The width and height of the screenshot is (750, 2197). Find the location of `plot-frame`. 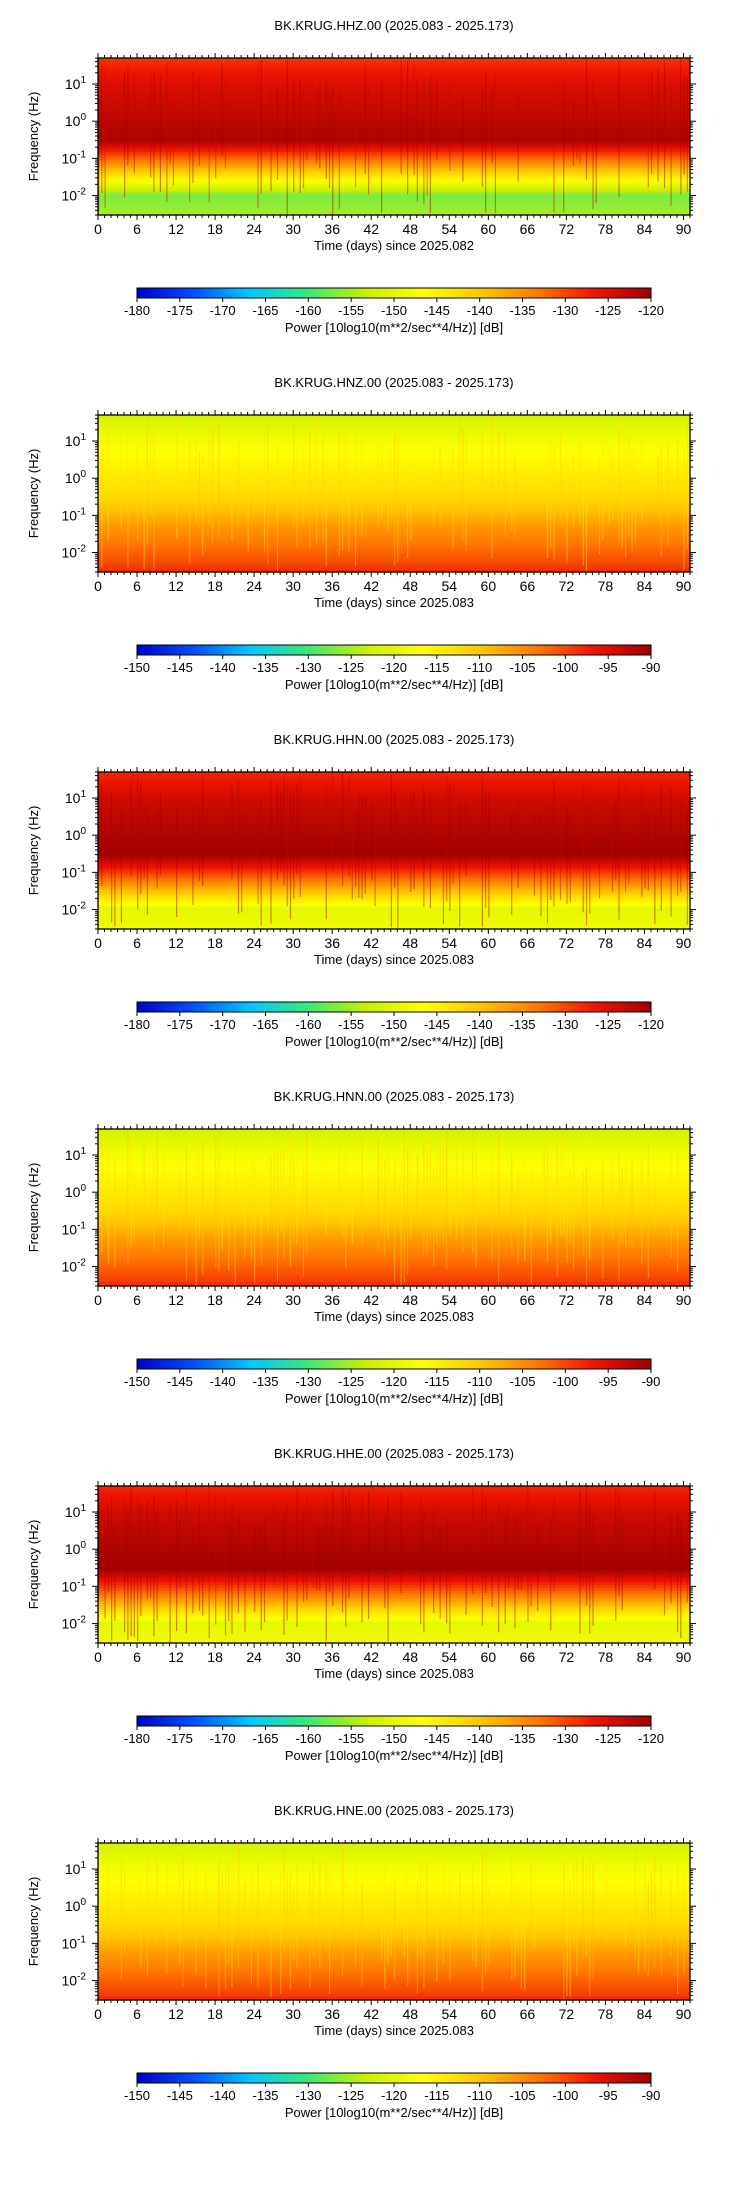

plot-frame is located at coordinates (394, 1207).